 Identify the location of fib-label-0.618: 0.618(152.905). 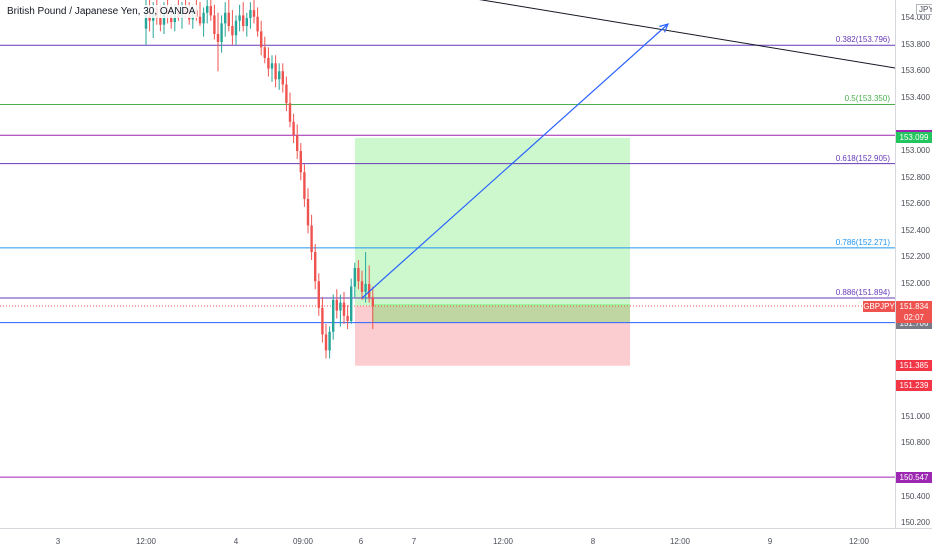
(862, 158).